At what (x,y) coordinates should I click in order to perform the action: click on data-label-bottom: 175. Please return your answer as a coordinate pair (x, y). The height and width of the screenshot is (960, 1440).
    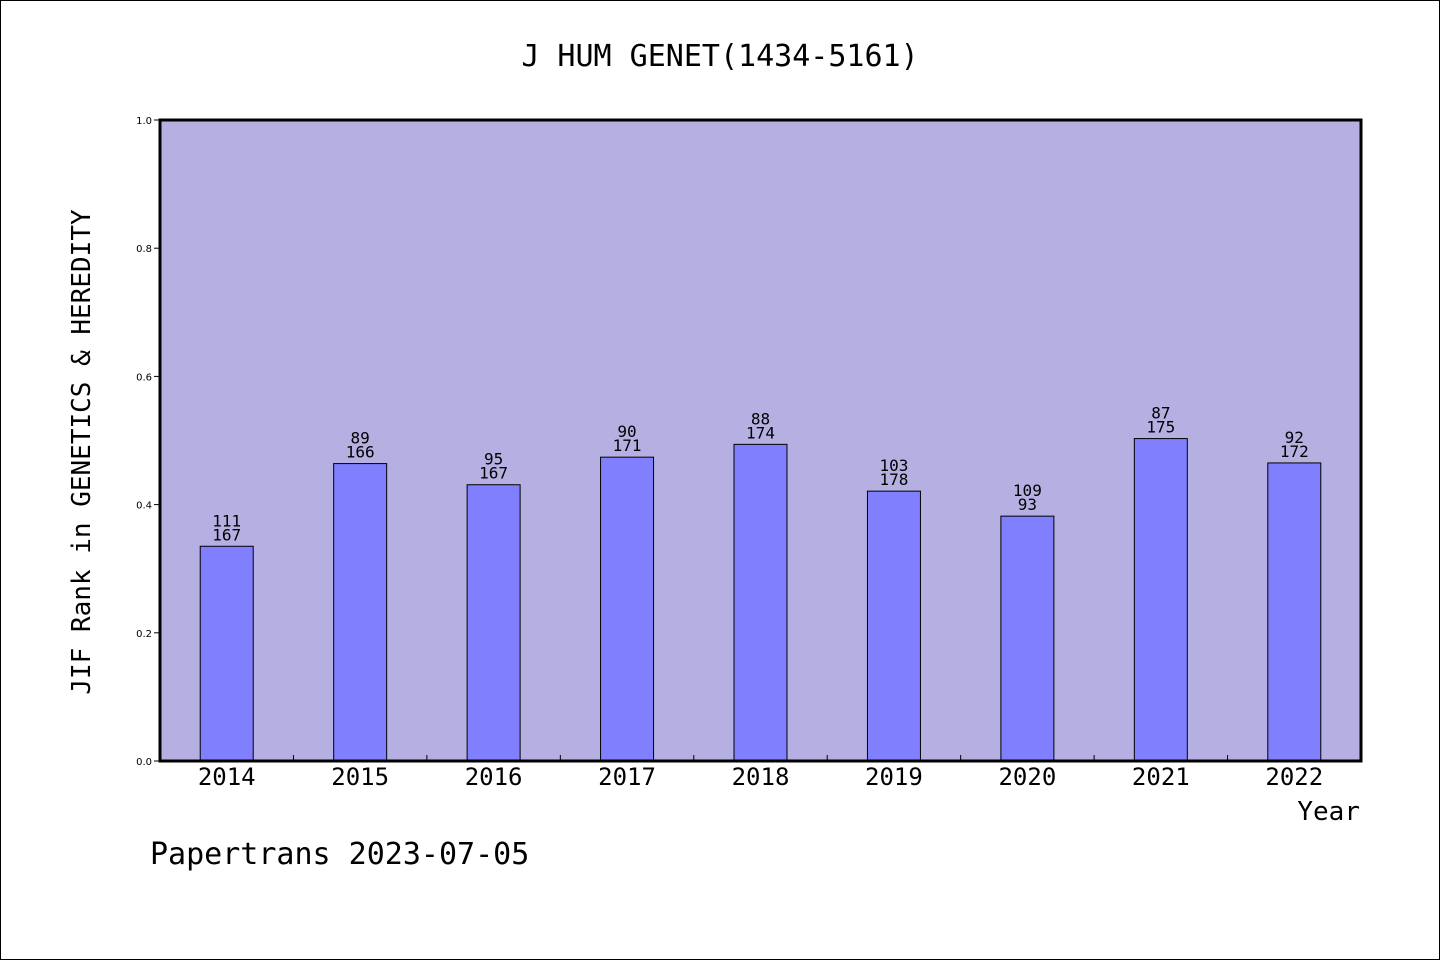
    Looking at the image, I should click on (1160, 427).